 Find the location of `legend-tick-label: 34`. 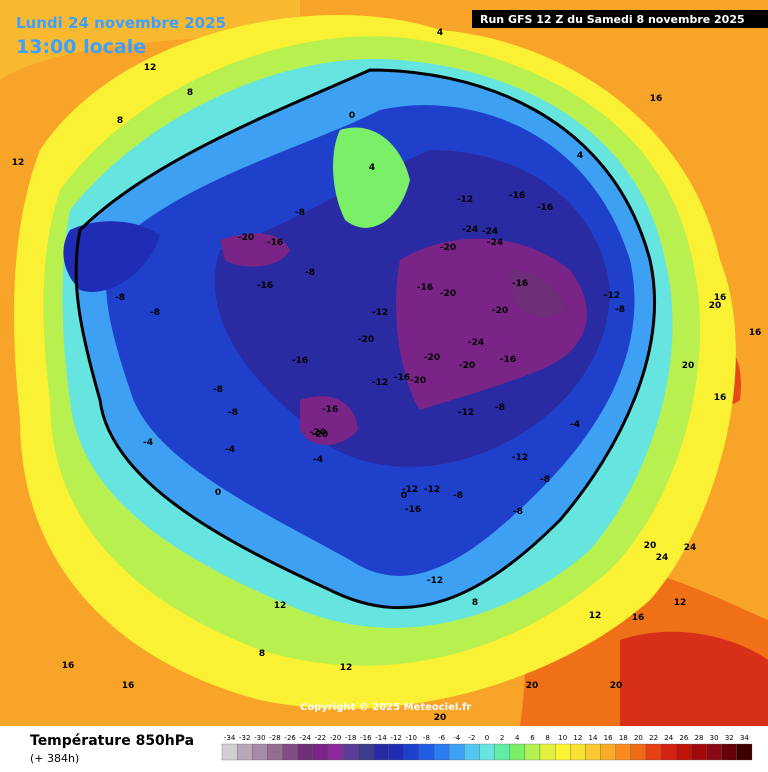

legend-tick-label: 34 is located at coordinates (744, 738).